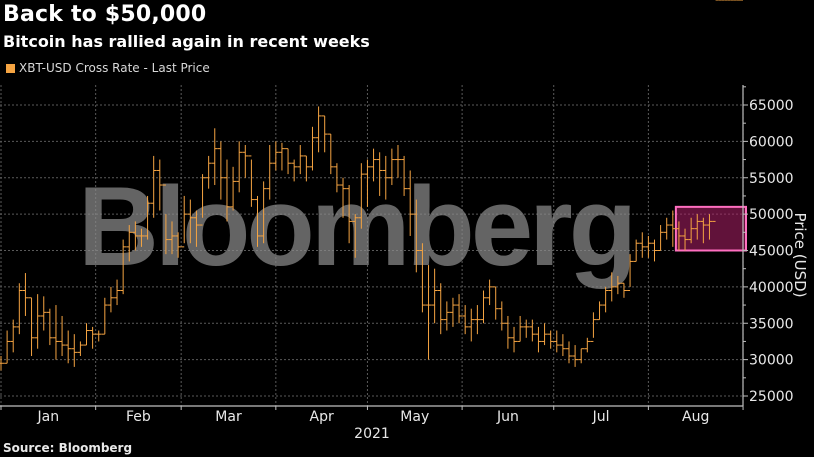  Describe the element at coordinates (105, 14) in the screenshot. I see `chart-title: Back to $50,000` at that location.